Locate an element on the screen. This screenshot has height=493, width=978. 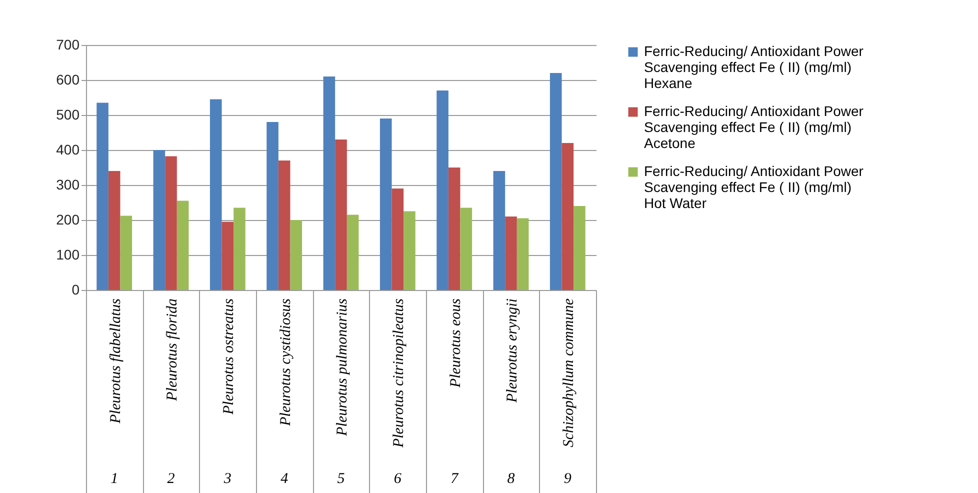
text: 2 is located at coordinates (171, 479).